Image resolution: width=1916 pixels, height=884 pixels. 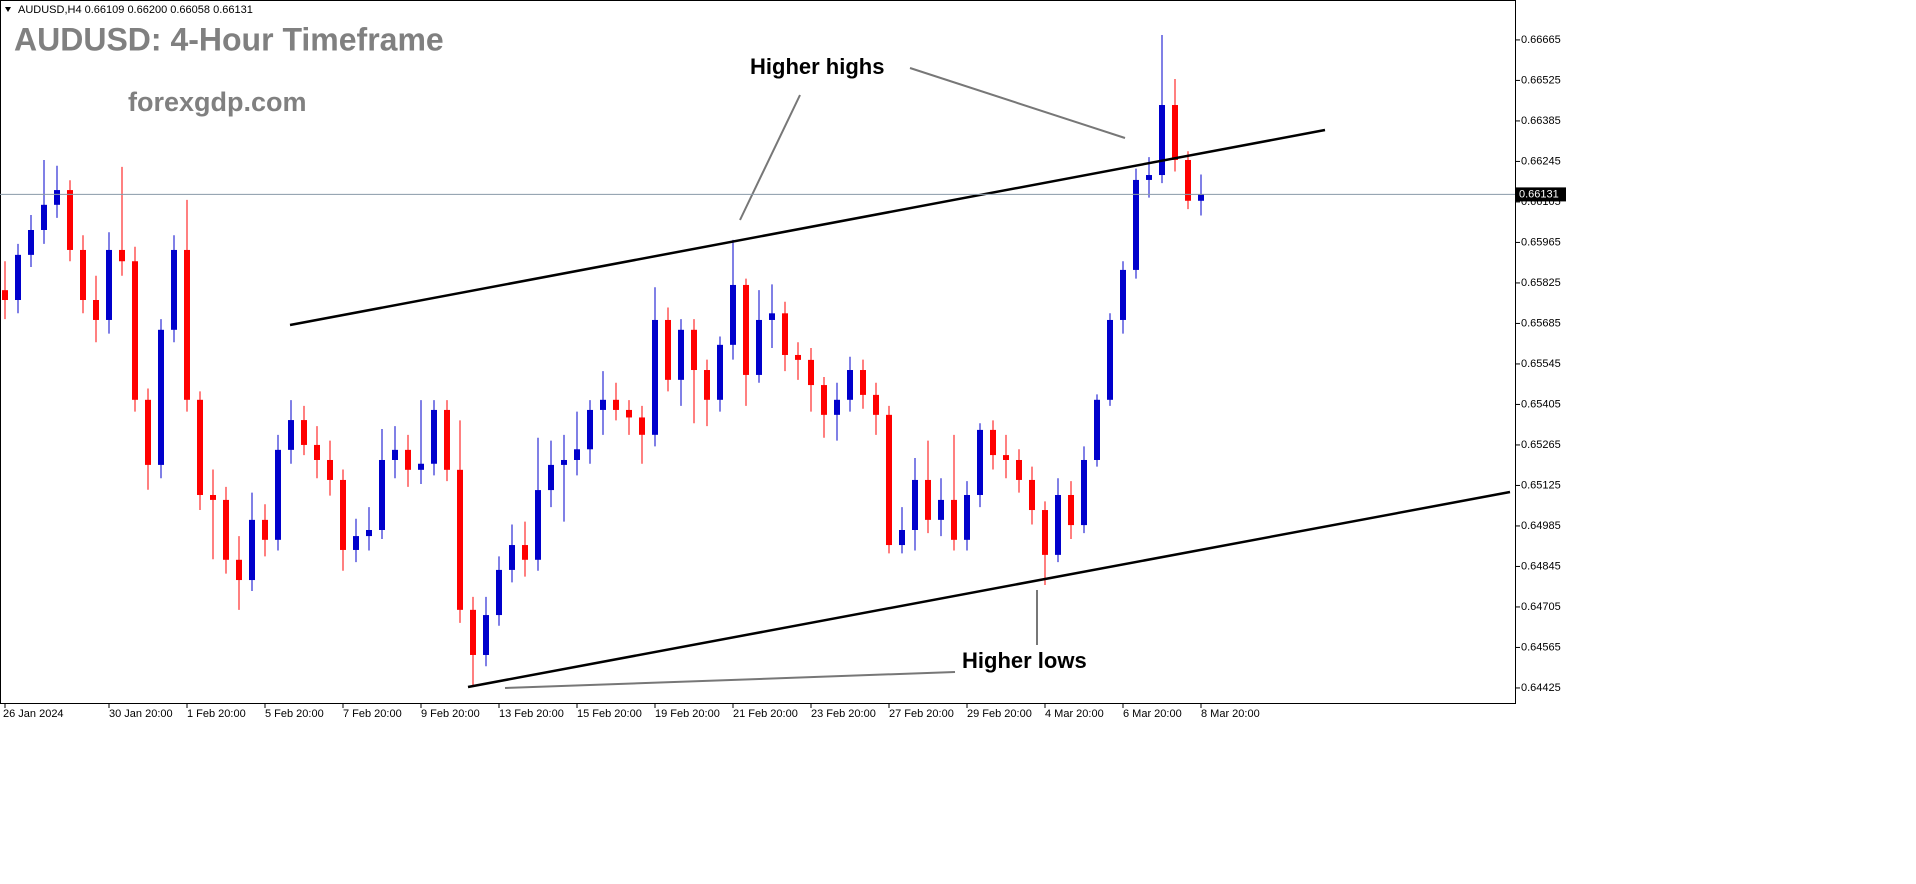 What do you see at coordinates (999, 714) in the screenshot?
I see `x-tick-label: 29 Feb 20:00` at bounding box center [999, 714].